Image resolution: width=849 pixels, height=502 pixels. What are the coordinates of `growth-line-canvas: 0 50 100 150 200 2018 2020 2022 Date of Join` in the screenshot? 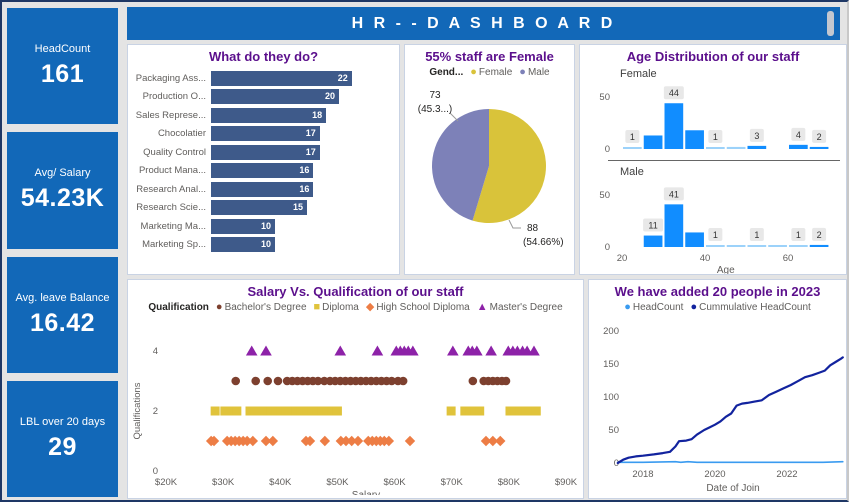 It's located at (717, 404).